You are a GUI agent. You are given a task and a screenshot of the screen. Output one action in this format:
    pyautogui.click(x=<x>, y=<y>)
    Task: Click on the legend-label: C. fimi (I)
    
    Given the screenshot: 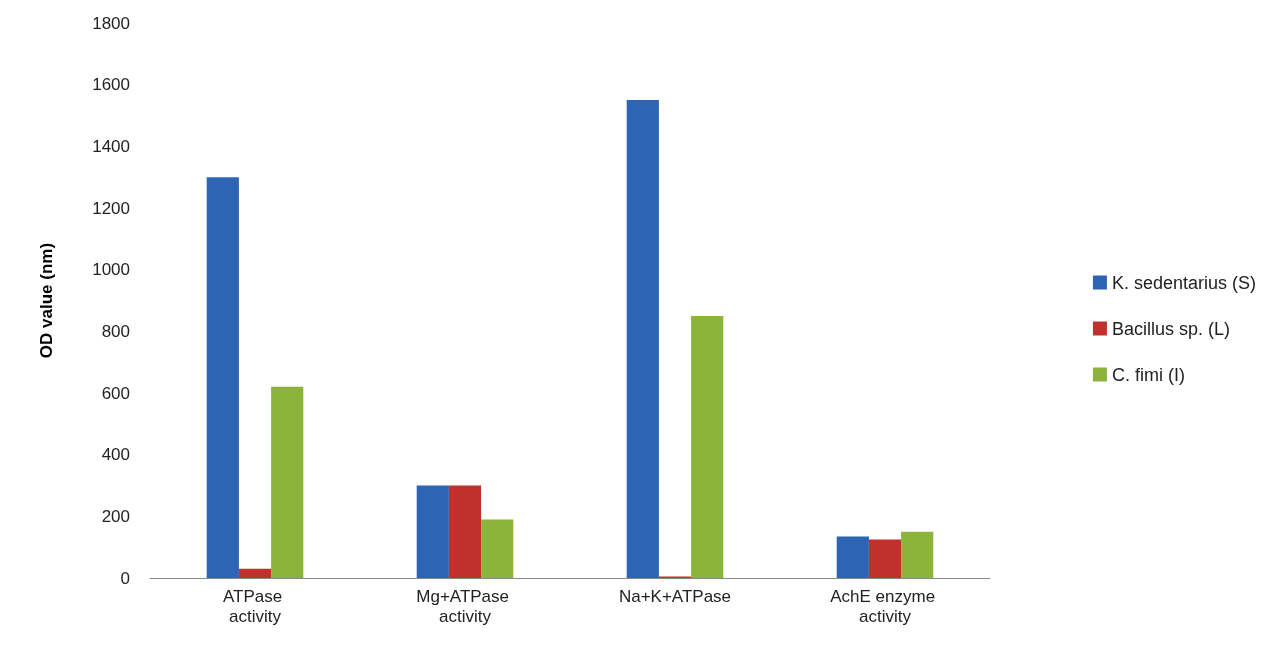 What is the action you would take?
    pyautogui.click(x=1148, y=374)
    